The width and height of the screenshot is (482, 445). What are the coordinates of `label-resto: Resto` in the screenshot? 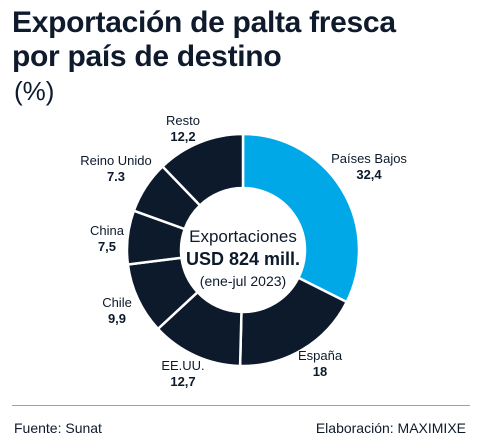 It's located at (183, 120).